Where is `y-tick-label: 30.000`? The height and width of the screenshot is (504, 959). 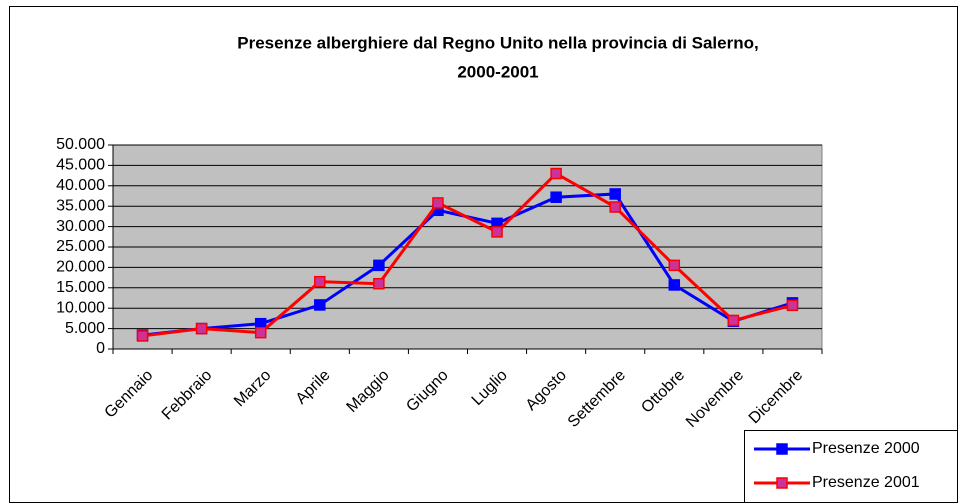
y-tick-label: 30.000 is located at coordinates (80, 226).